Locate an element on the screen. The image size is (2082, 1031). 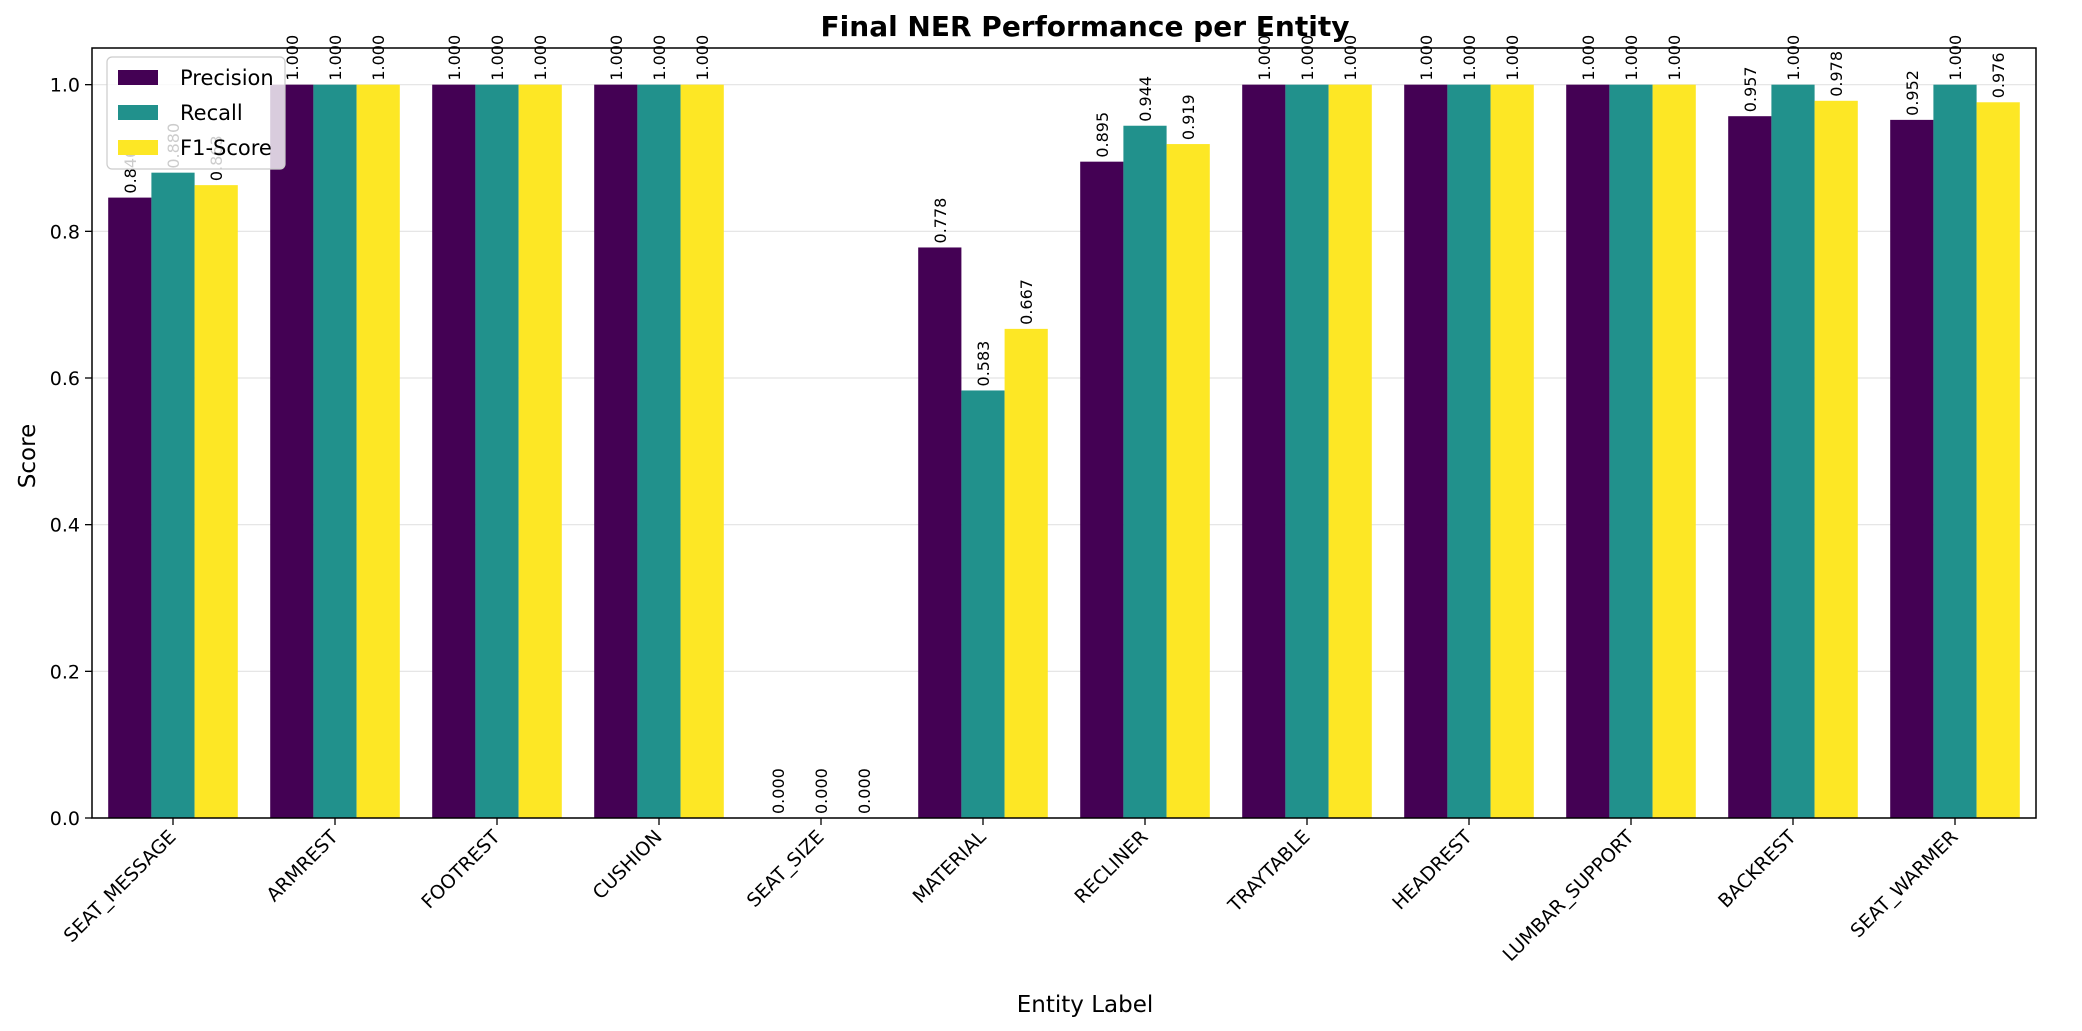
bar-value-label: 0.976 is located at coordinates (1998, 75).